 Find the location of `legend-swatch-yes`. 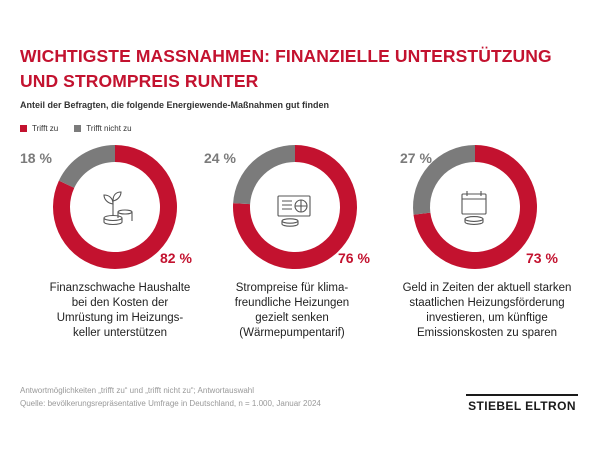

legend-swatch-yes is located at coordinates (23, 128).